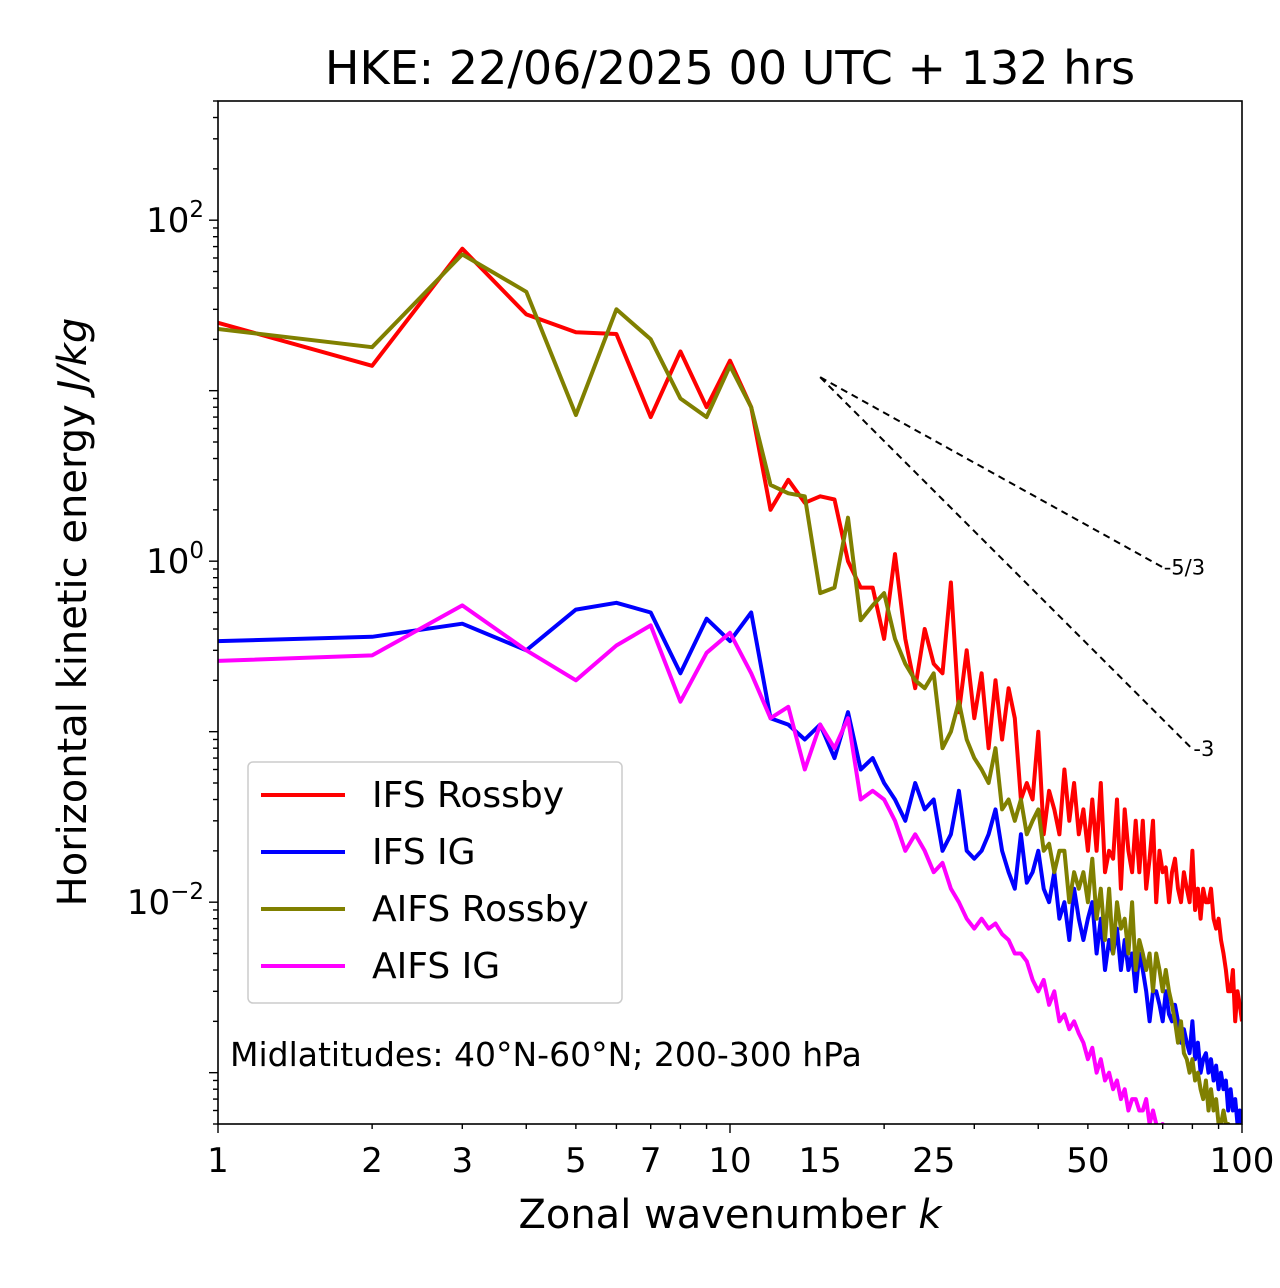  Describe the element at coordinates (933, 1161) in the screenshot. I see `x-tick-label: 25` at that location.